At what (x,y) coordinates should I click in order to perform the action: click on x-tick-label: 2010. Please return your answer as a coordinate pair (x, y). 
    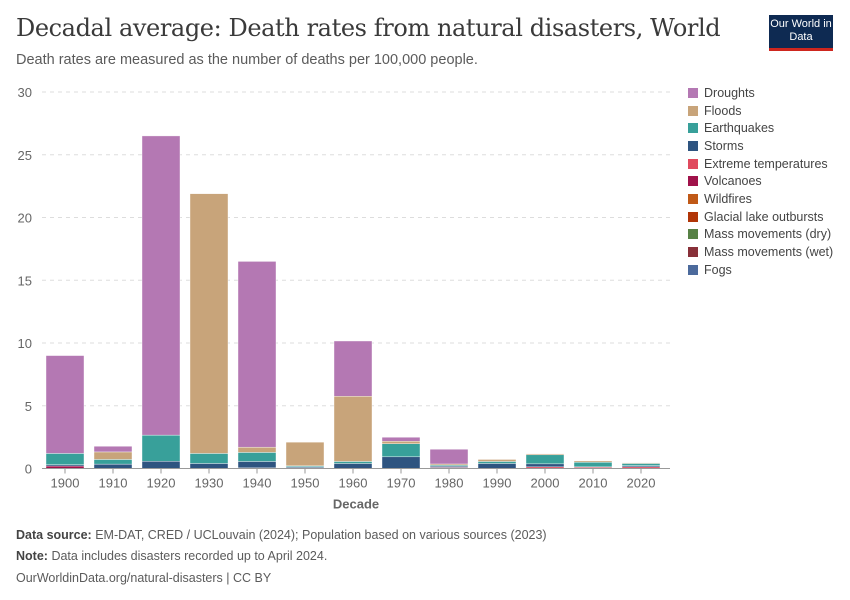
    Looking at the image, I should click on (593, 483).